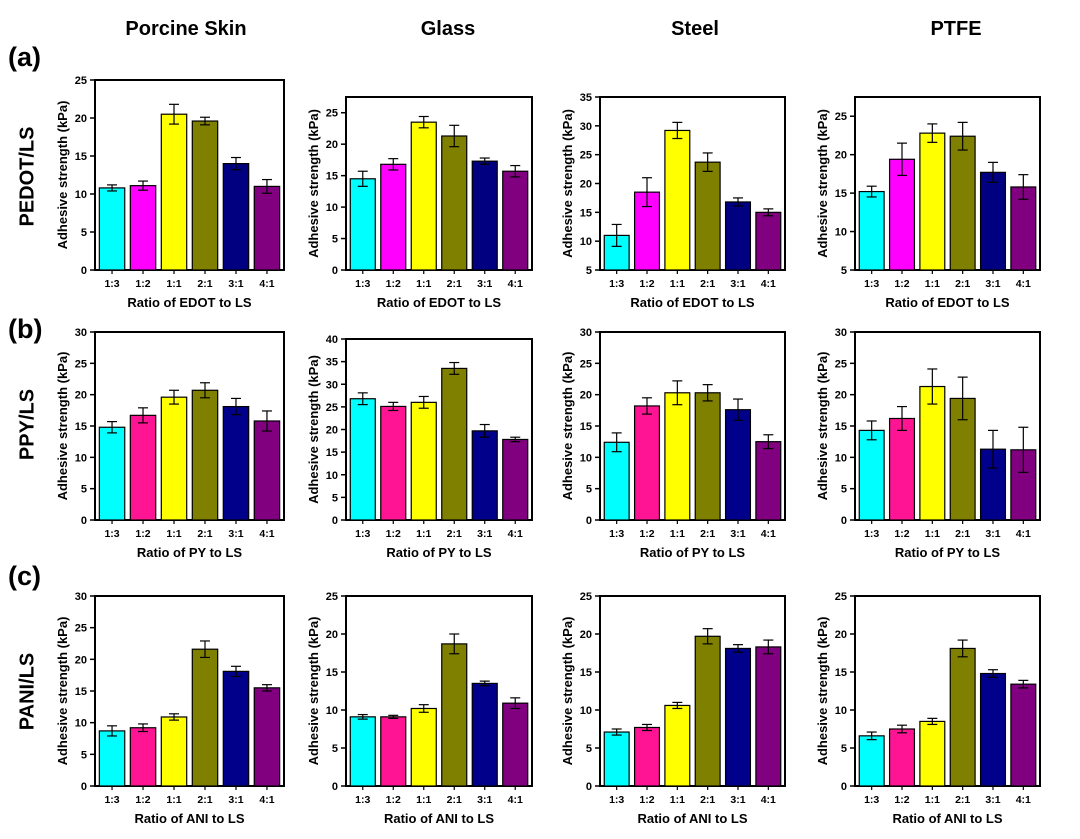 This screenshot has width=1080, height=839. What do you see at coordinates (439, 183) in the screenshot?
I see `chart-0-1-frame` at bounding box center [439, 183].